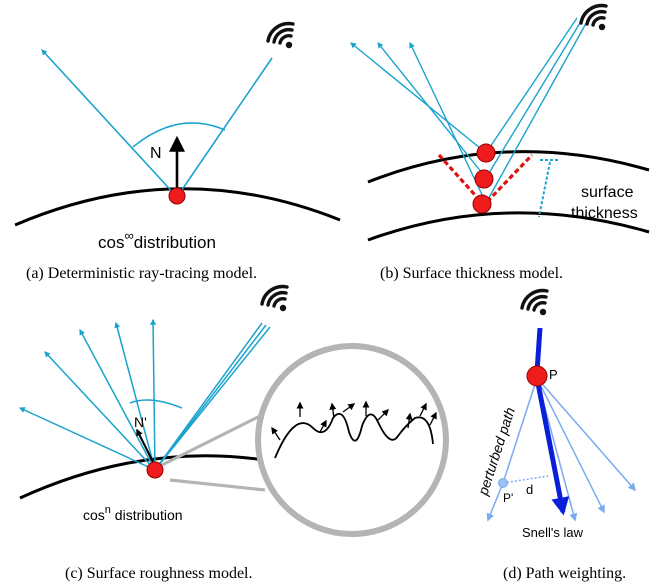  I want to click on distance-marker, so click(525, 479).